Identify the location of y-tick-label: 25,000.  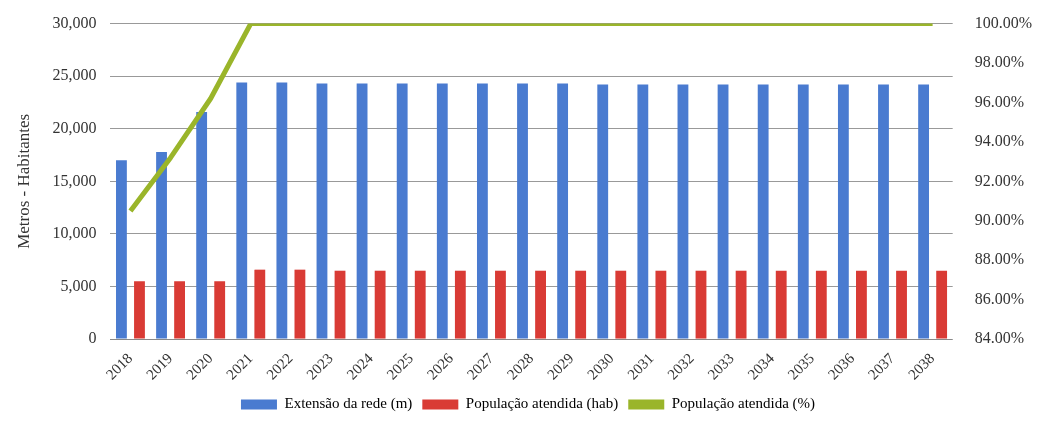
(74, 75).